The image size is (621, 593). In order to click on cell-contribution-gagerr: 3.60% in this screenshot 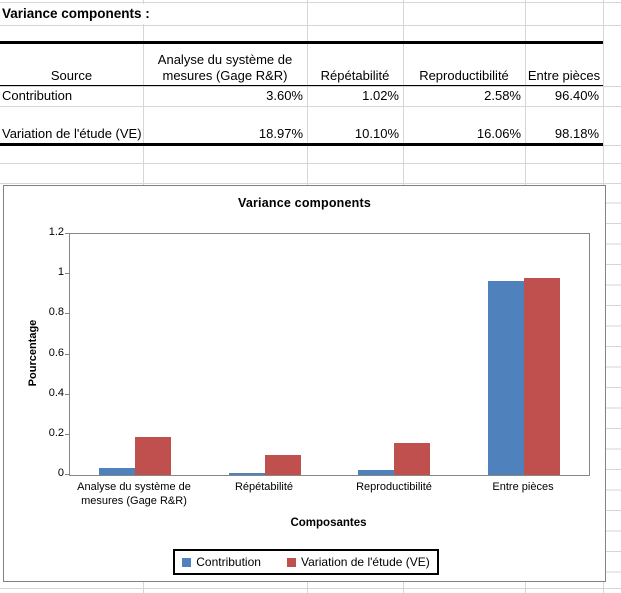, I will do `click(284, 95)`.